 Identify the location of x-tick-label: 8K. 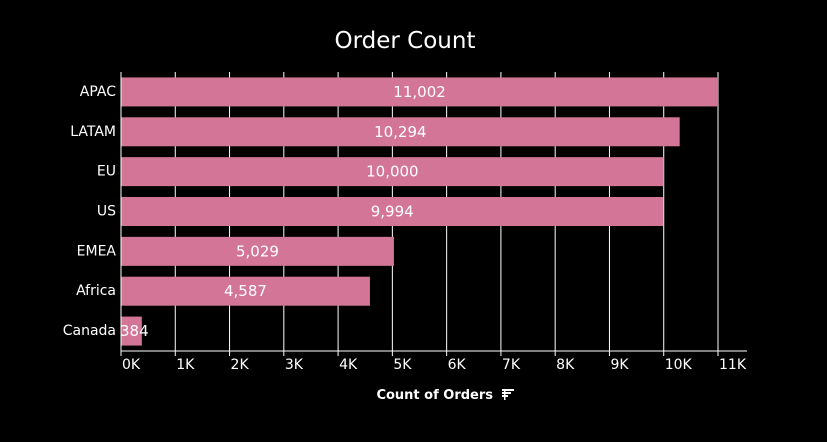
(565, 365).